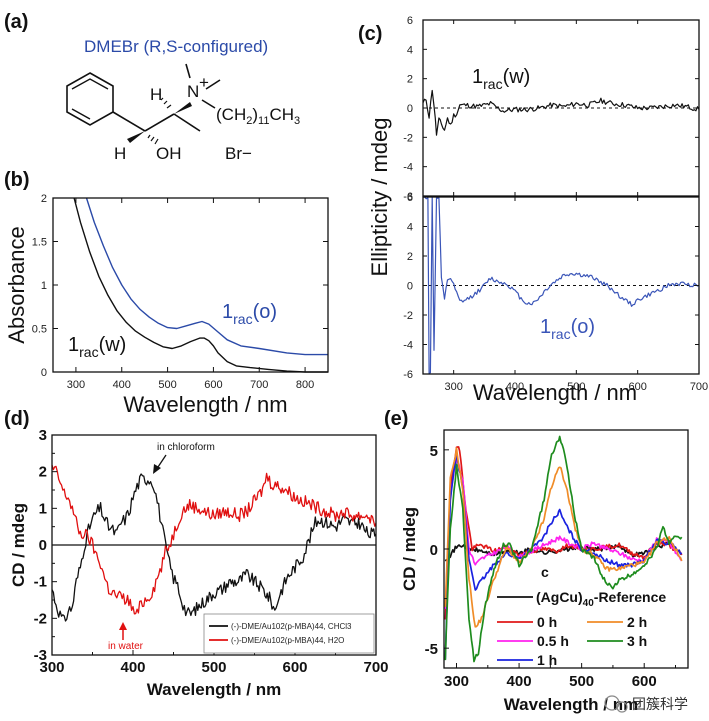  What do you see at coordinates (660, 705) in the screenshot?
I see `watermark-text: 团簇科学` at bounding box center [660, 705].